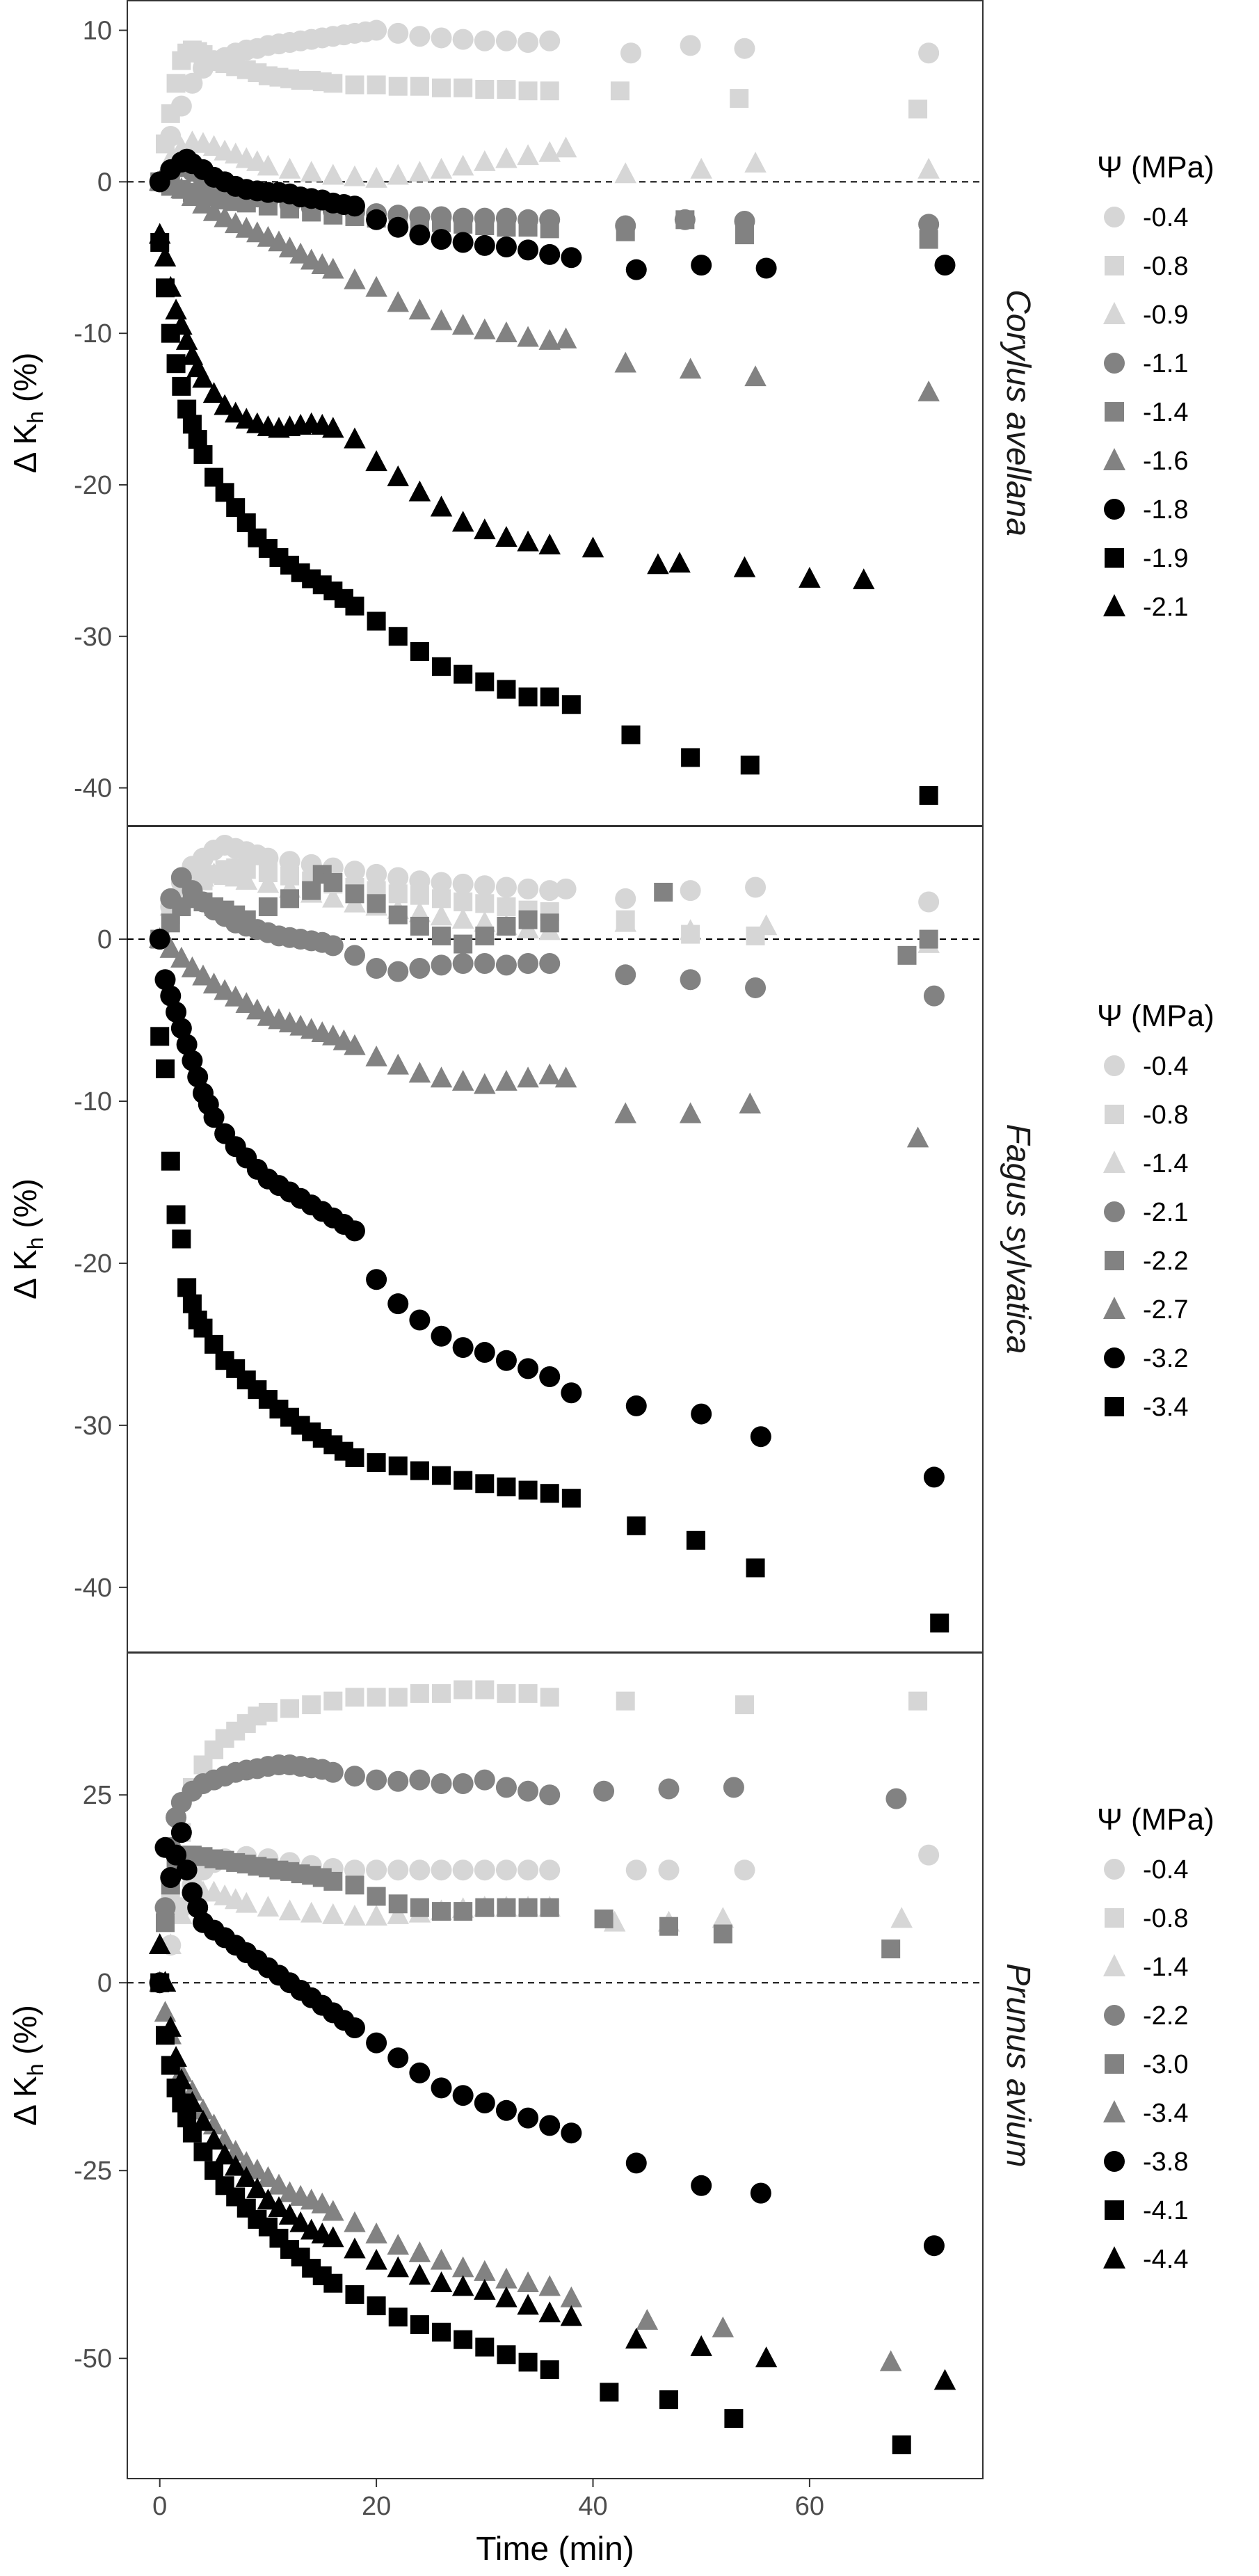  What do you see at coordinates (1165, 266) in the screenshot?
I see `legend-label: -0.8` at bounding box center [1165, 266].